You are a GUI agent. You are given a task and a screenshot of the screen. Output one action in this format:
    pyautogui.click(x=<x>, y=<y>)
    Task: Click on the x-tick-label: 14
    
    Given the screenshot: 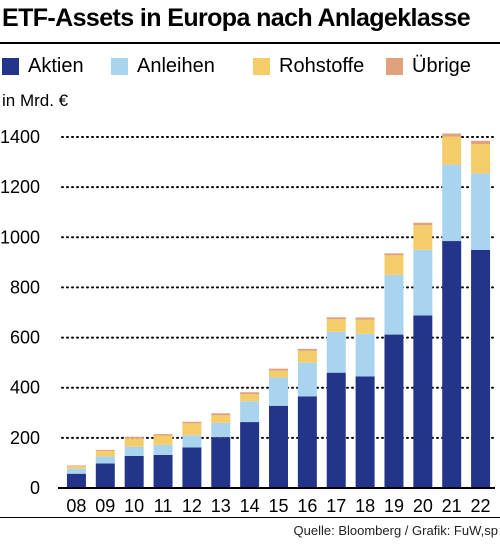 What is the action you would take?
    pyautogui.click(x=250, y=506)
    